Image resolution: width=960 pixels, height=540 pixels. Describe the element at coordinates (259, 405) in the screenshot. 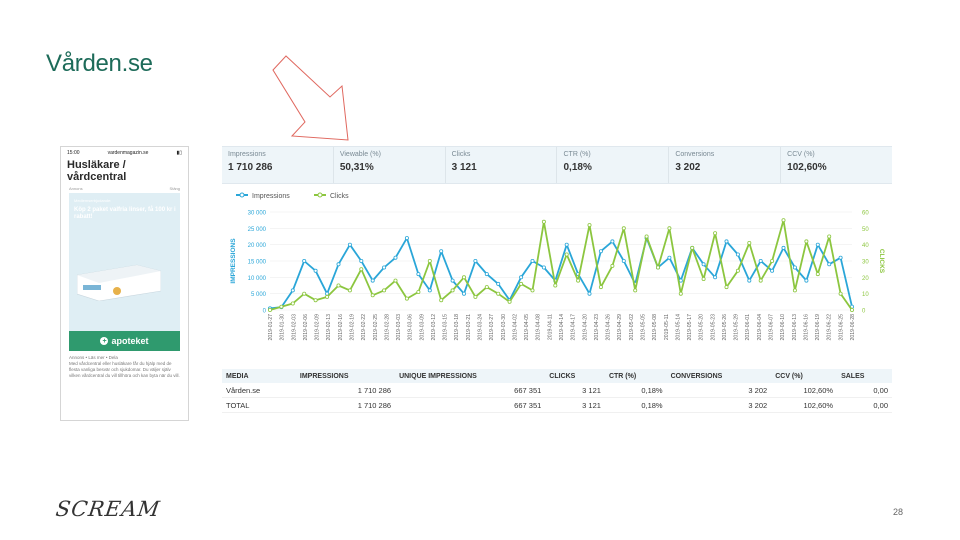

I see `cell-media: TOTAL` at that location.